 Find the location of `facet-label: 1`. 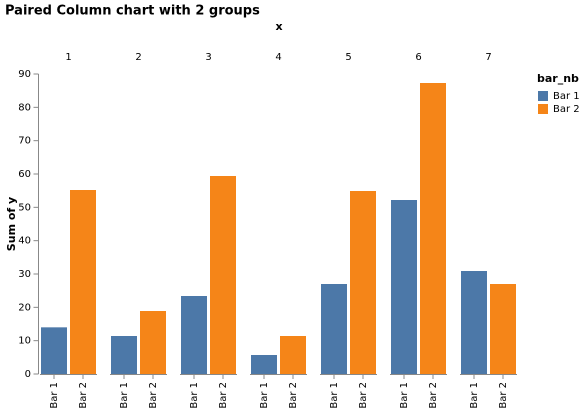

facet-label: 1 is located at coordinates (68, 57).